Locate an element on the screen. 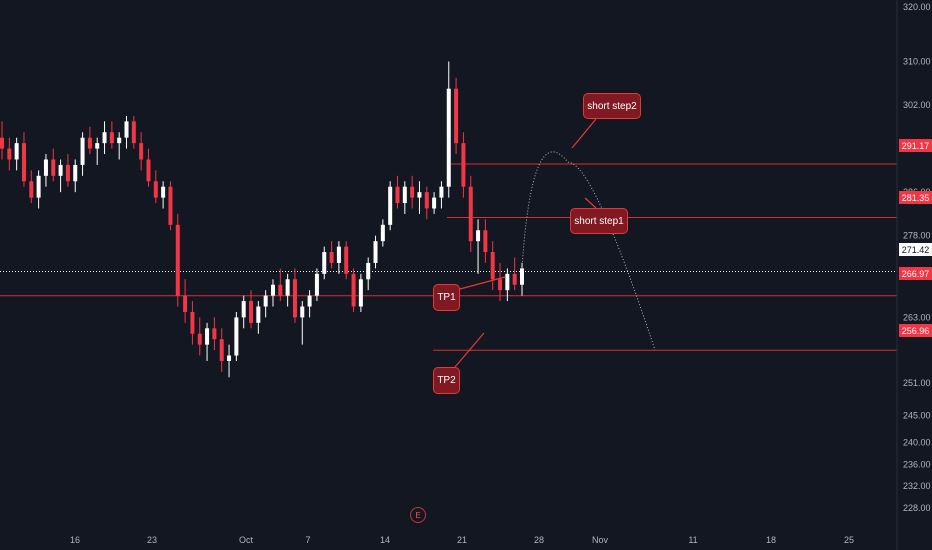 The height and width of the screenshot is (550, 932). callout-tp2: TP2 is located at coordinates (446, 380).